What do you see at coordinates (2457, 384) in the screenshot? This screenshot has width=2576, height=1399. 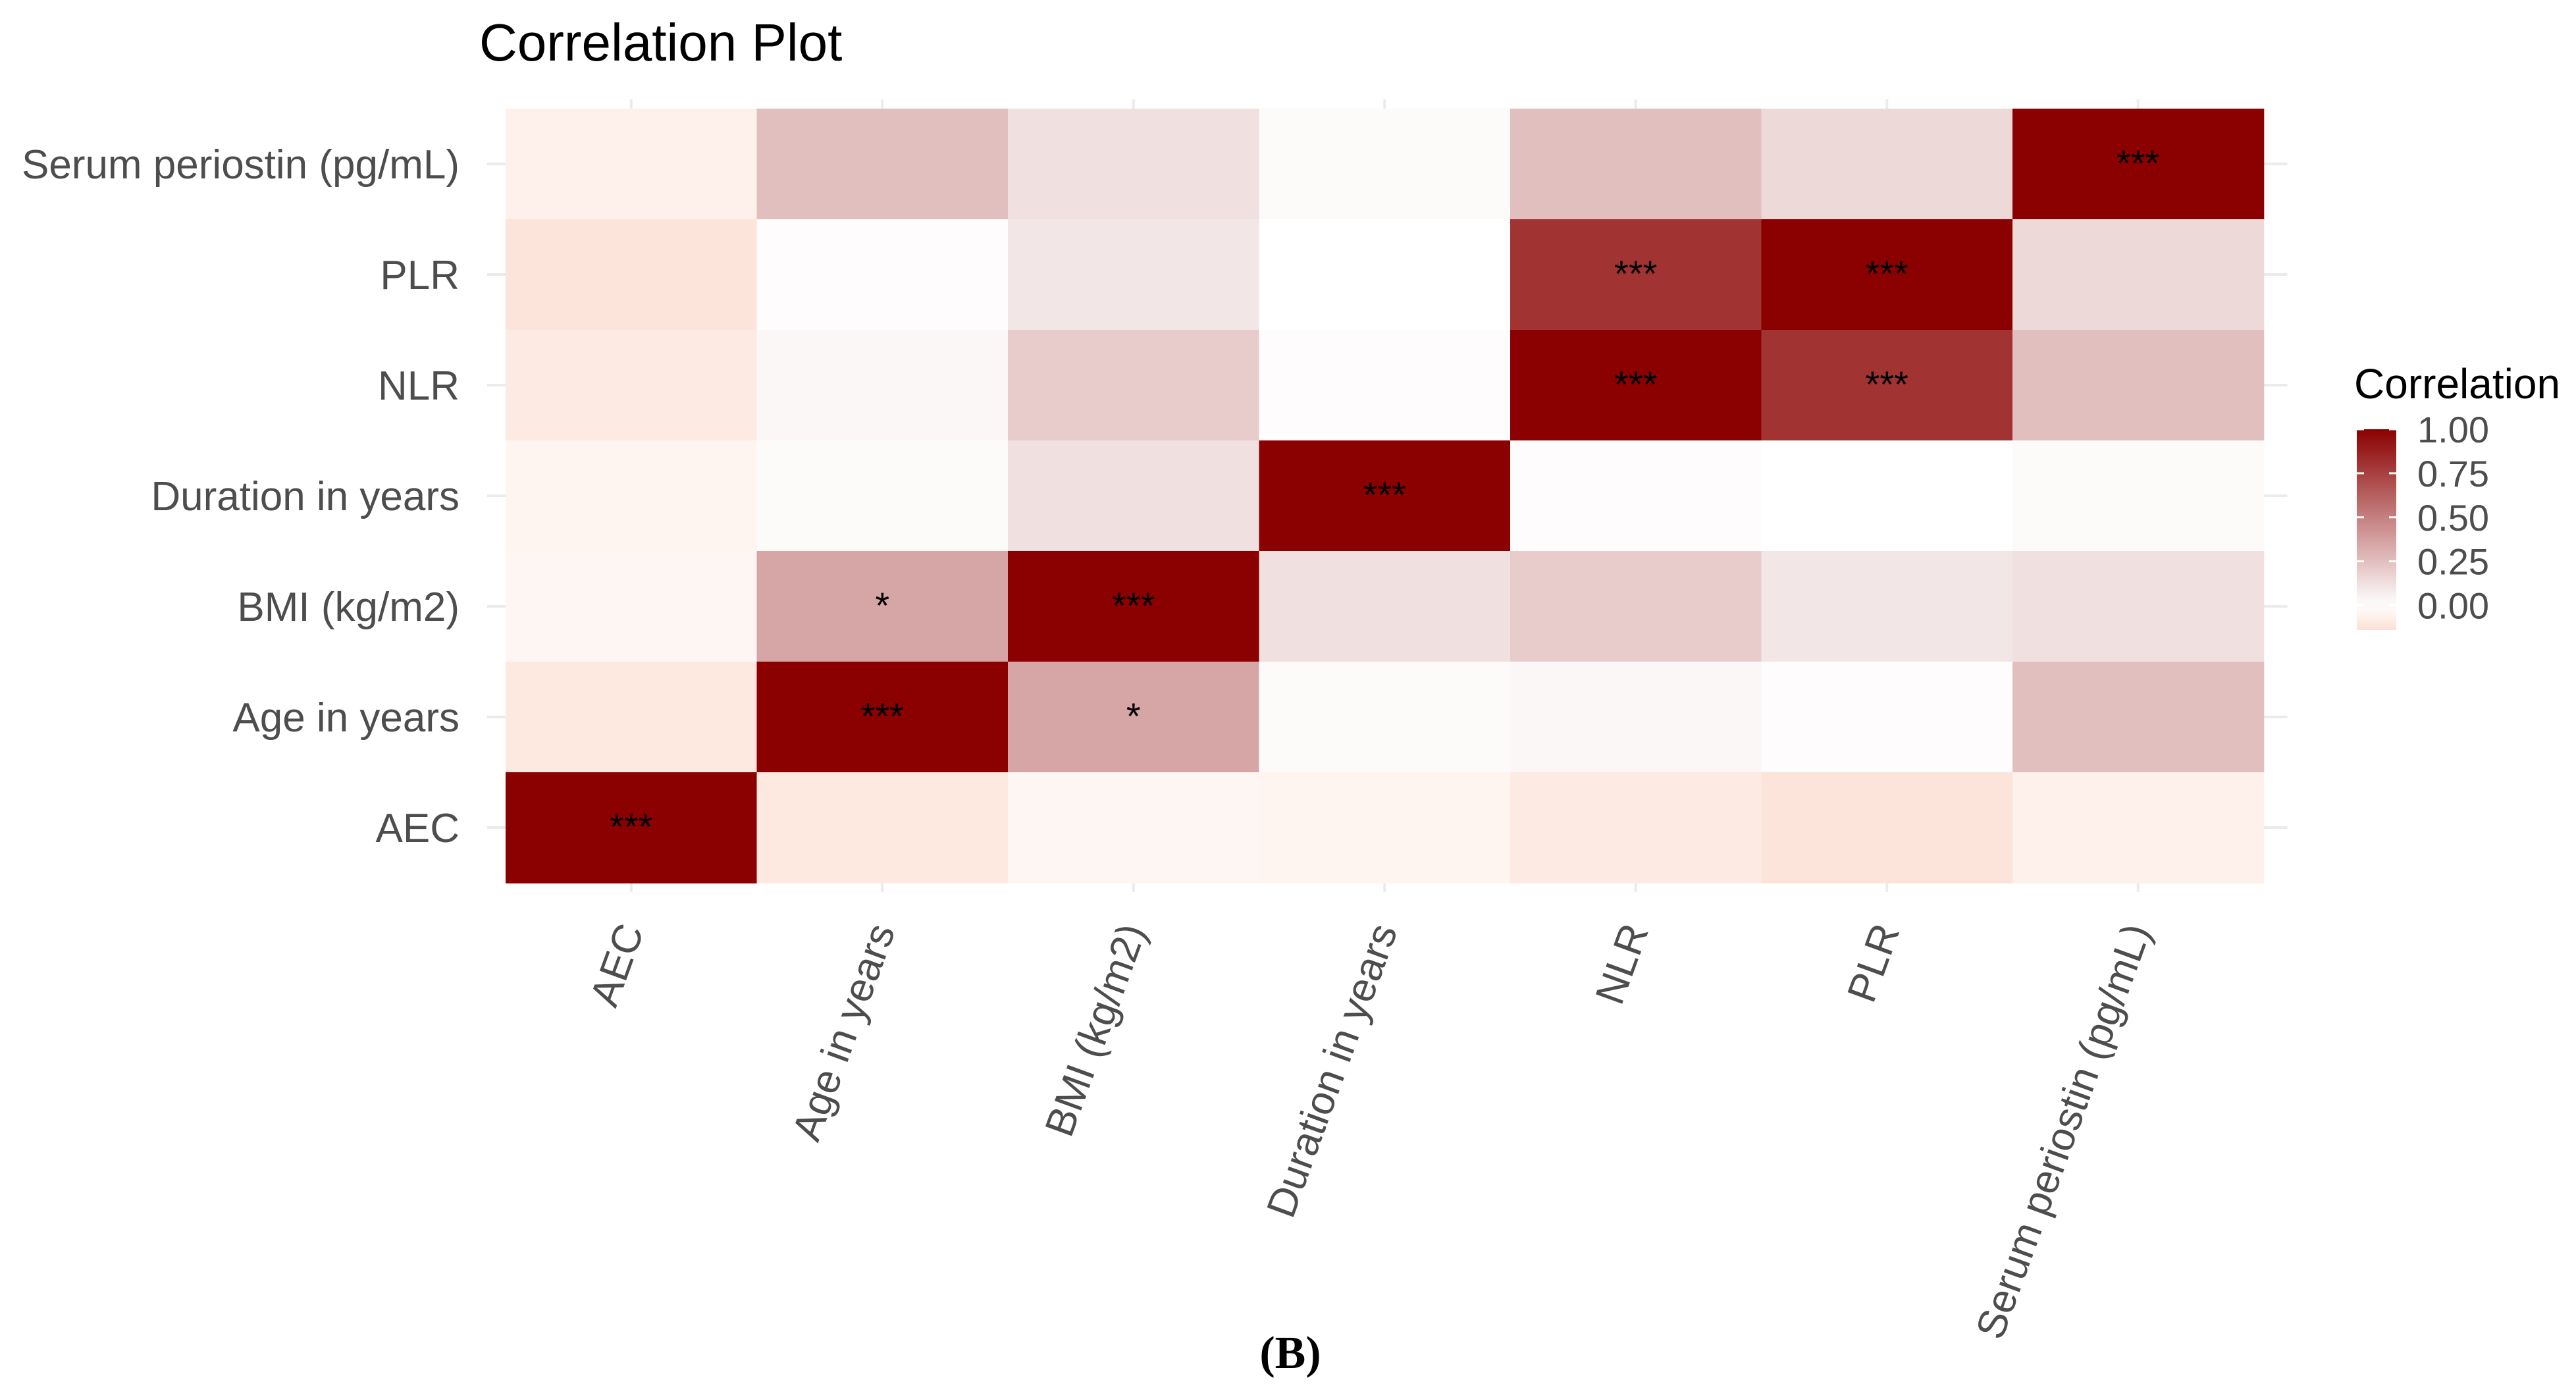 I see `legend-title: Correlation` at bounding box center [2457, 384].